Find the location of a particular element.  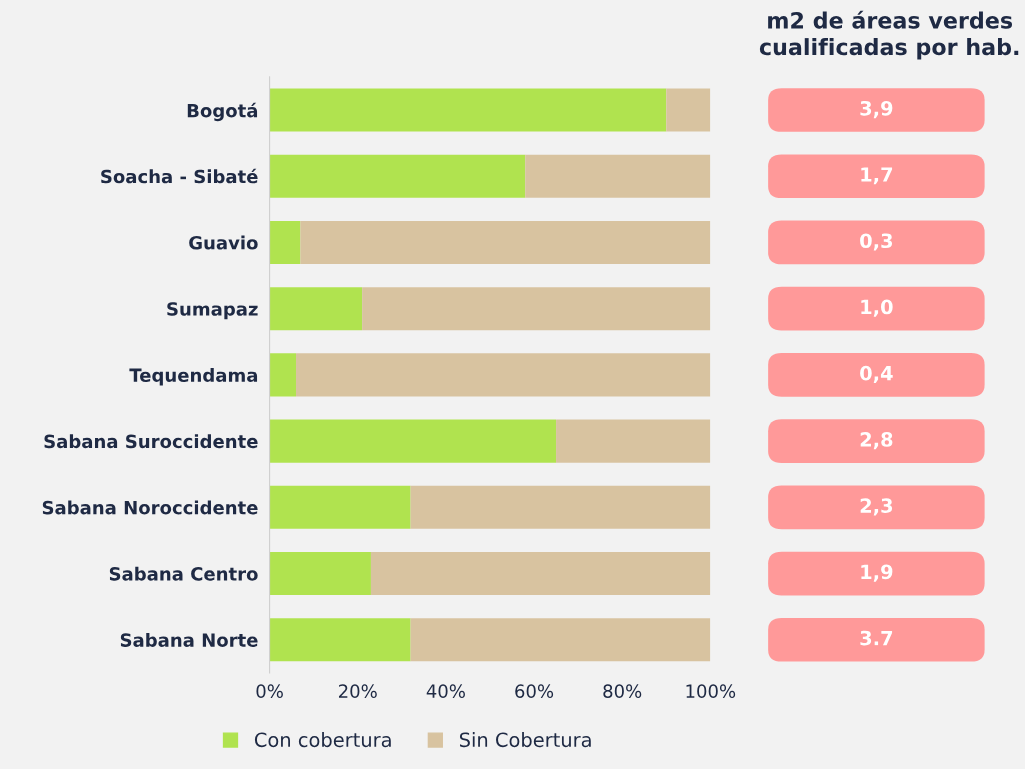

text: 1,9 is located at coordinates (877, 573).